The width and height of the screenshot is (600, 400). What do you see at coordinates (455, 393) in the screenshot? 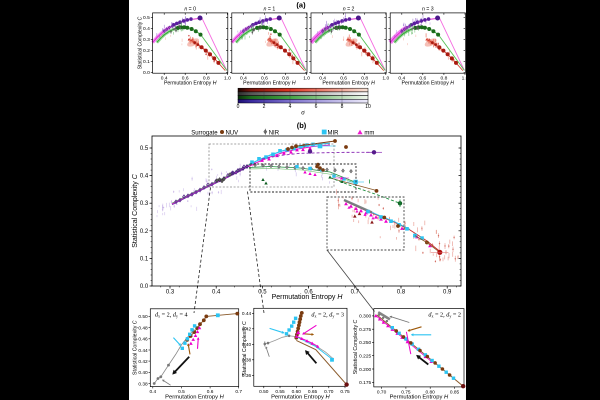
I see `svg-text: 0.85` at bounding box center [455, 393].